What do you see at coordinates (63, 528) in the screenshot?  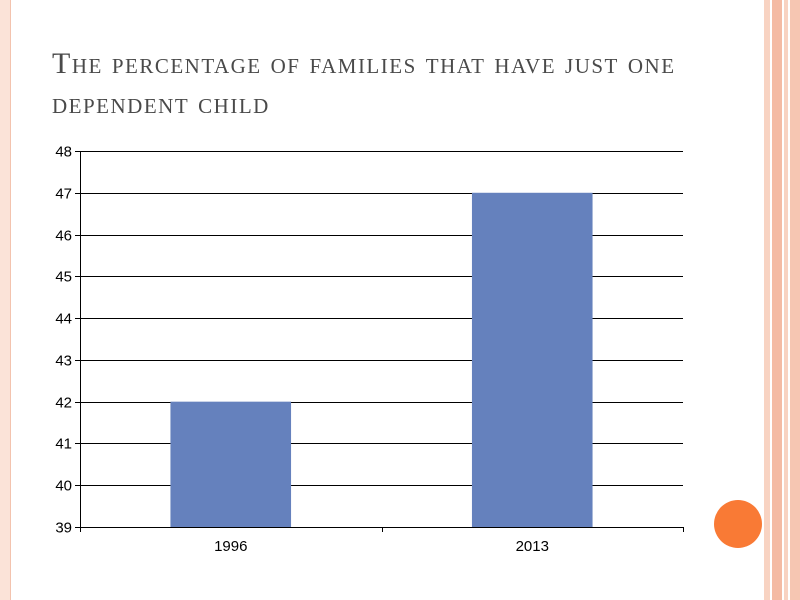 I see `y-tick-label-39: 39` at bounding box center [63, 528].